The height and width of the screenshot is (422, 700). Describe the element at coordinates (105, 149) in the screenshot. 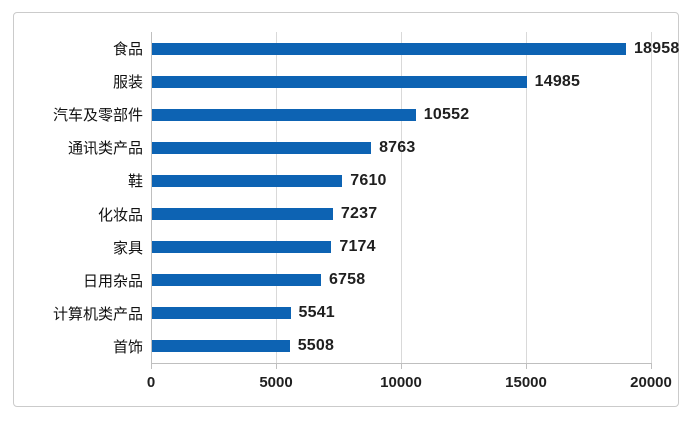

I see `category-label: 通讯类产品` at that location.